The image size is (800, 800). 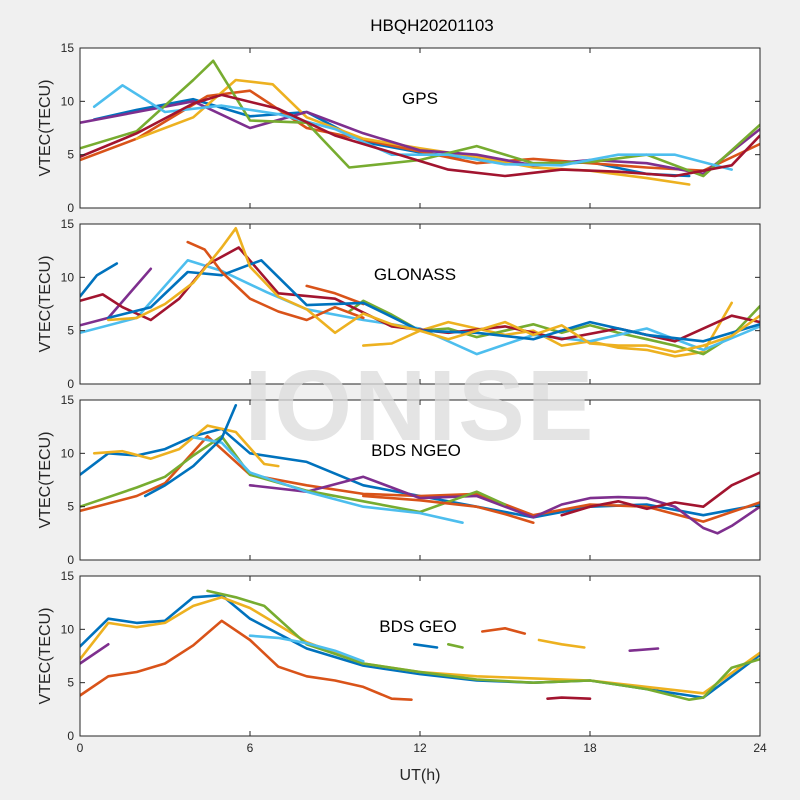 I want to click on panel-label: BDS GEO, so click(x=417, y=626).